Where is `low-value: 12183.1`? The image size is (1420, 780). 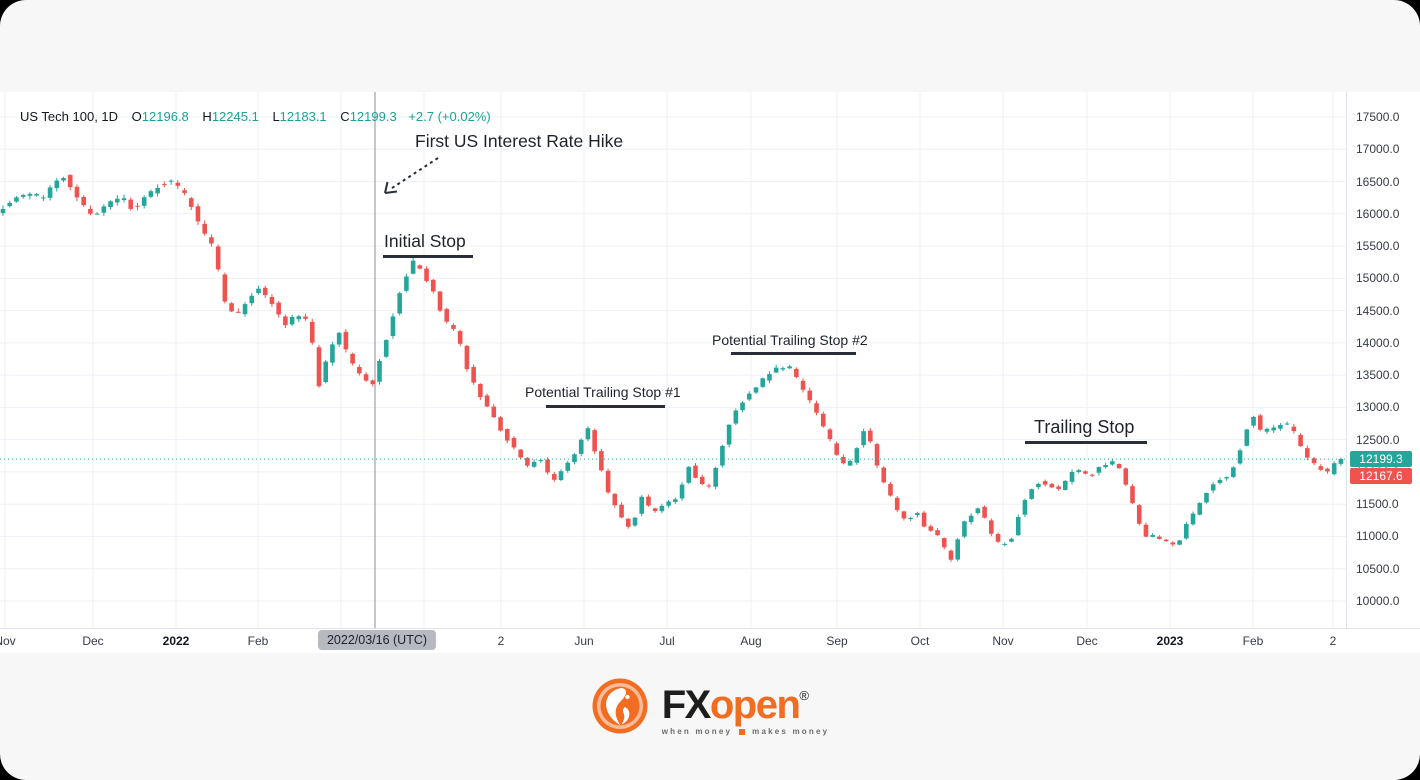 low-value: 12183.1 is located at coordinates (303, 116).